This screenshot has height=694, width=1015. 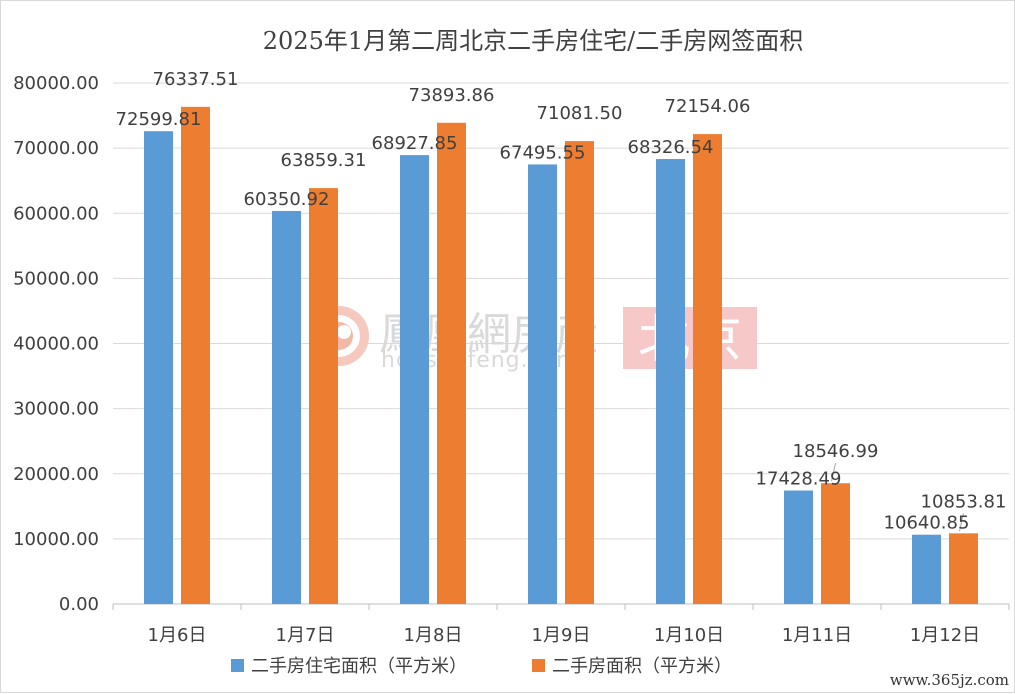 What do you see at coordinates (324, 160) in the screenshot?
I see `data-label-total: 63859.31` at bounding box center [324, 160].